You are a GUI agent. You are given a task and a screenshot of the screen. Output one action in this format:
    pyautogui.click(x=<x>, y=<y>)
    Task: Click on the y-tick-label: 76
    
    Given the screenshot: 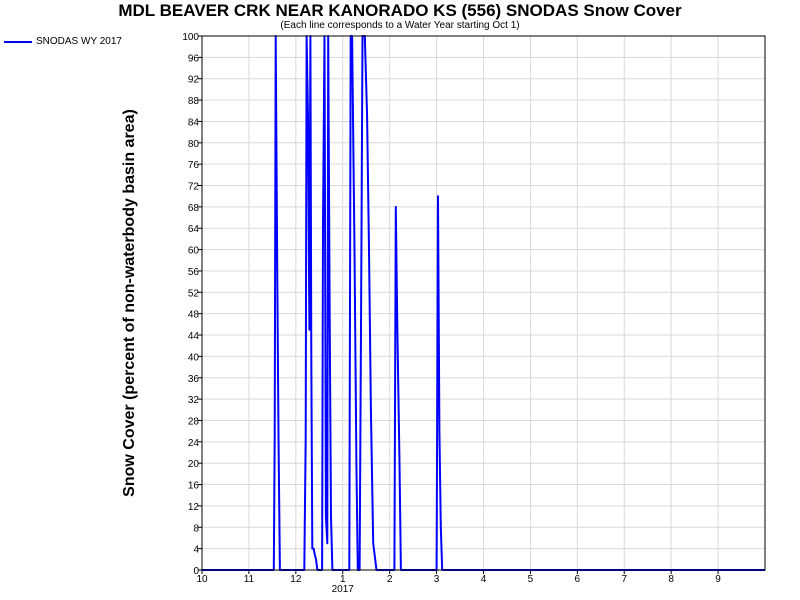 What is the action you would take?
    pyautogui.click(x=194, y=165)
    